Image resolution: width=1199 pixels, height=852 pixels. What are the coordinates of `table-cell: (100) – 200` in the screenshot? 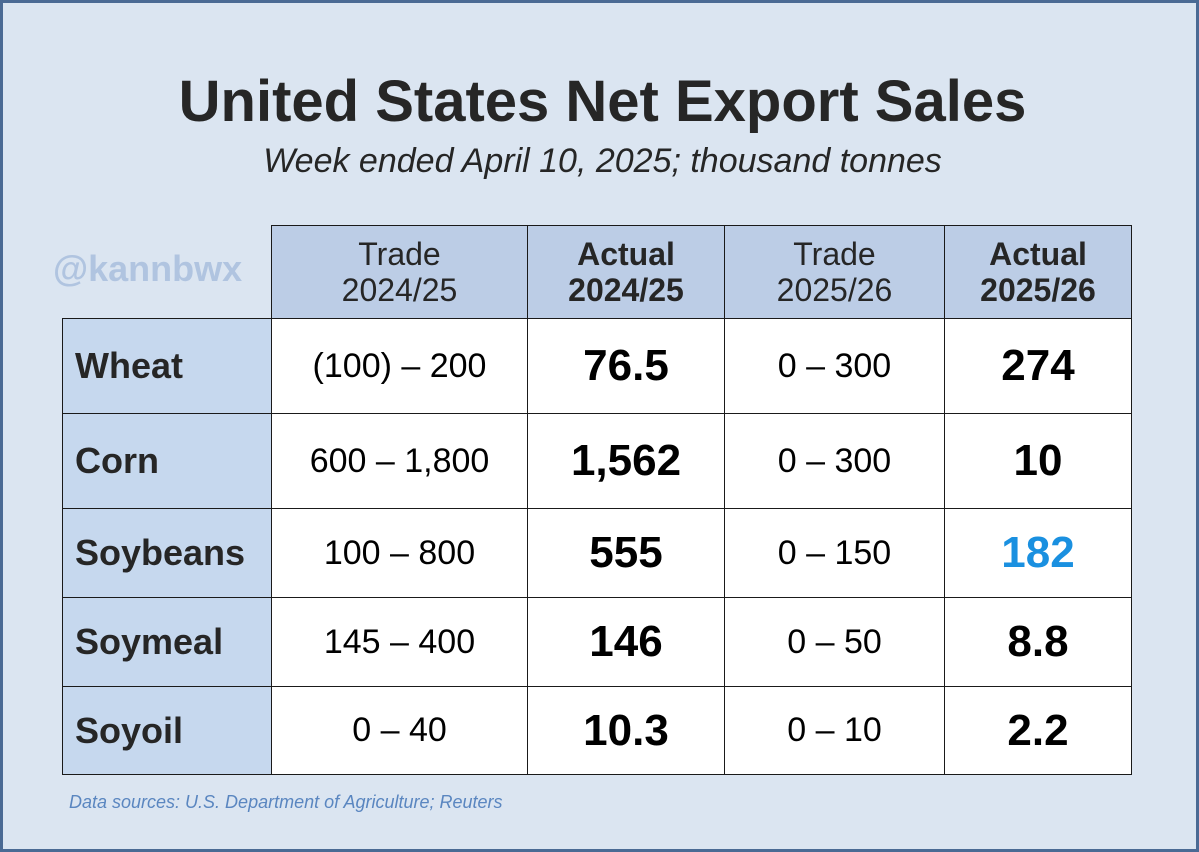 It's located at (399, 366).